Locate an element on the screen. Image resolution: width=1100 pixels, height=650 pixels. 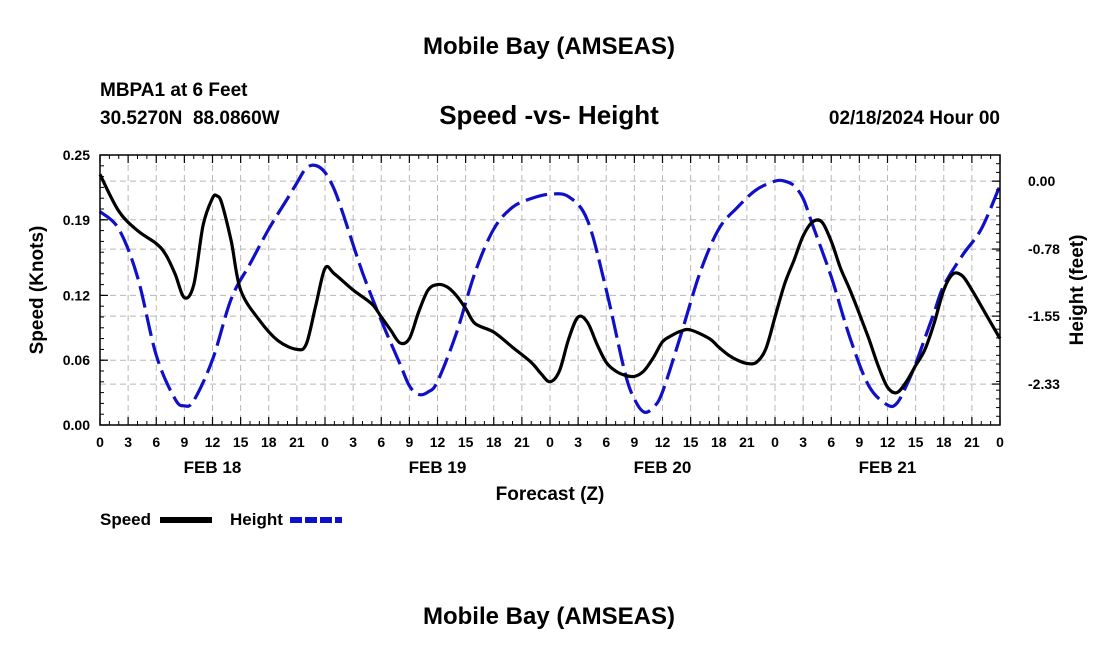
legend-speed-label: Speed is located at coordinates (125, 519).